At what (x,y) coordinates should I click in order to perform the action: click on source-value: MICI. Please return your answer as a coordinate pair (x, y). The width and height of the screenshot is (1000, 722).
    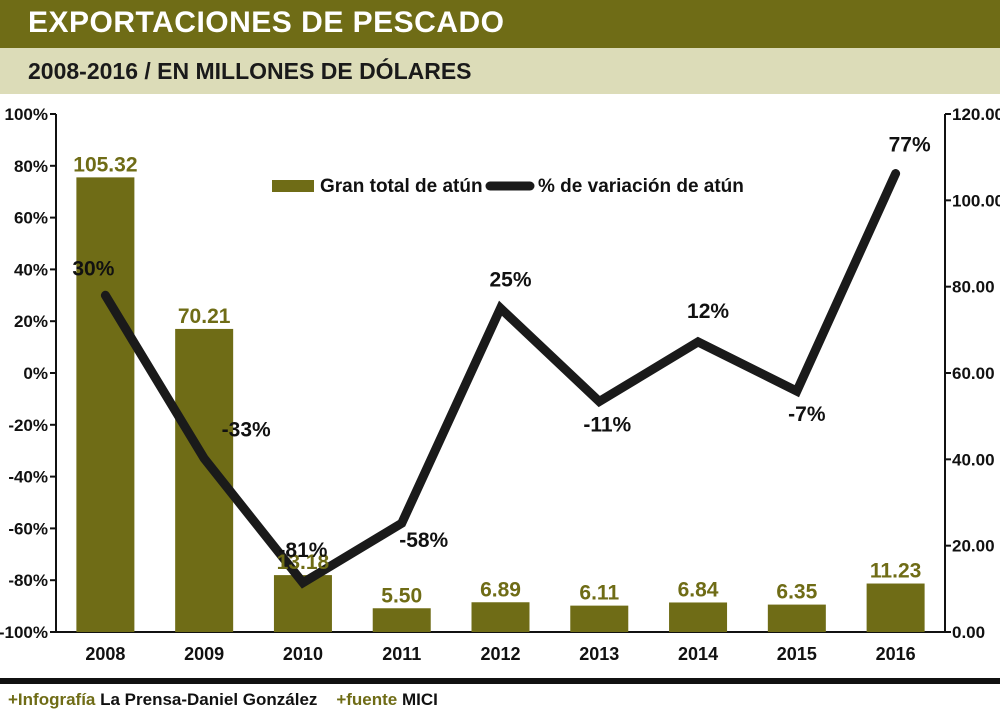
    Looking at the image, I should click on (419, 699).